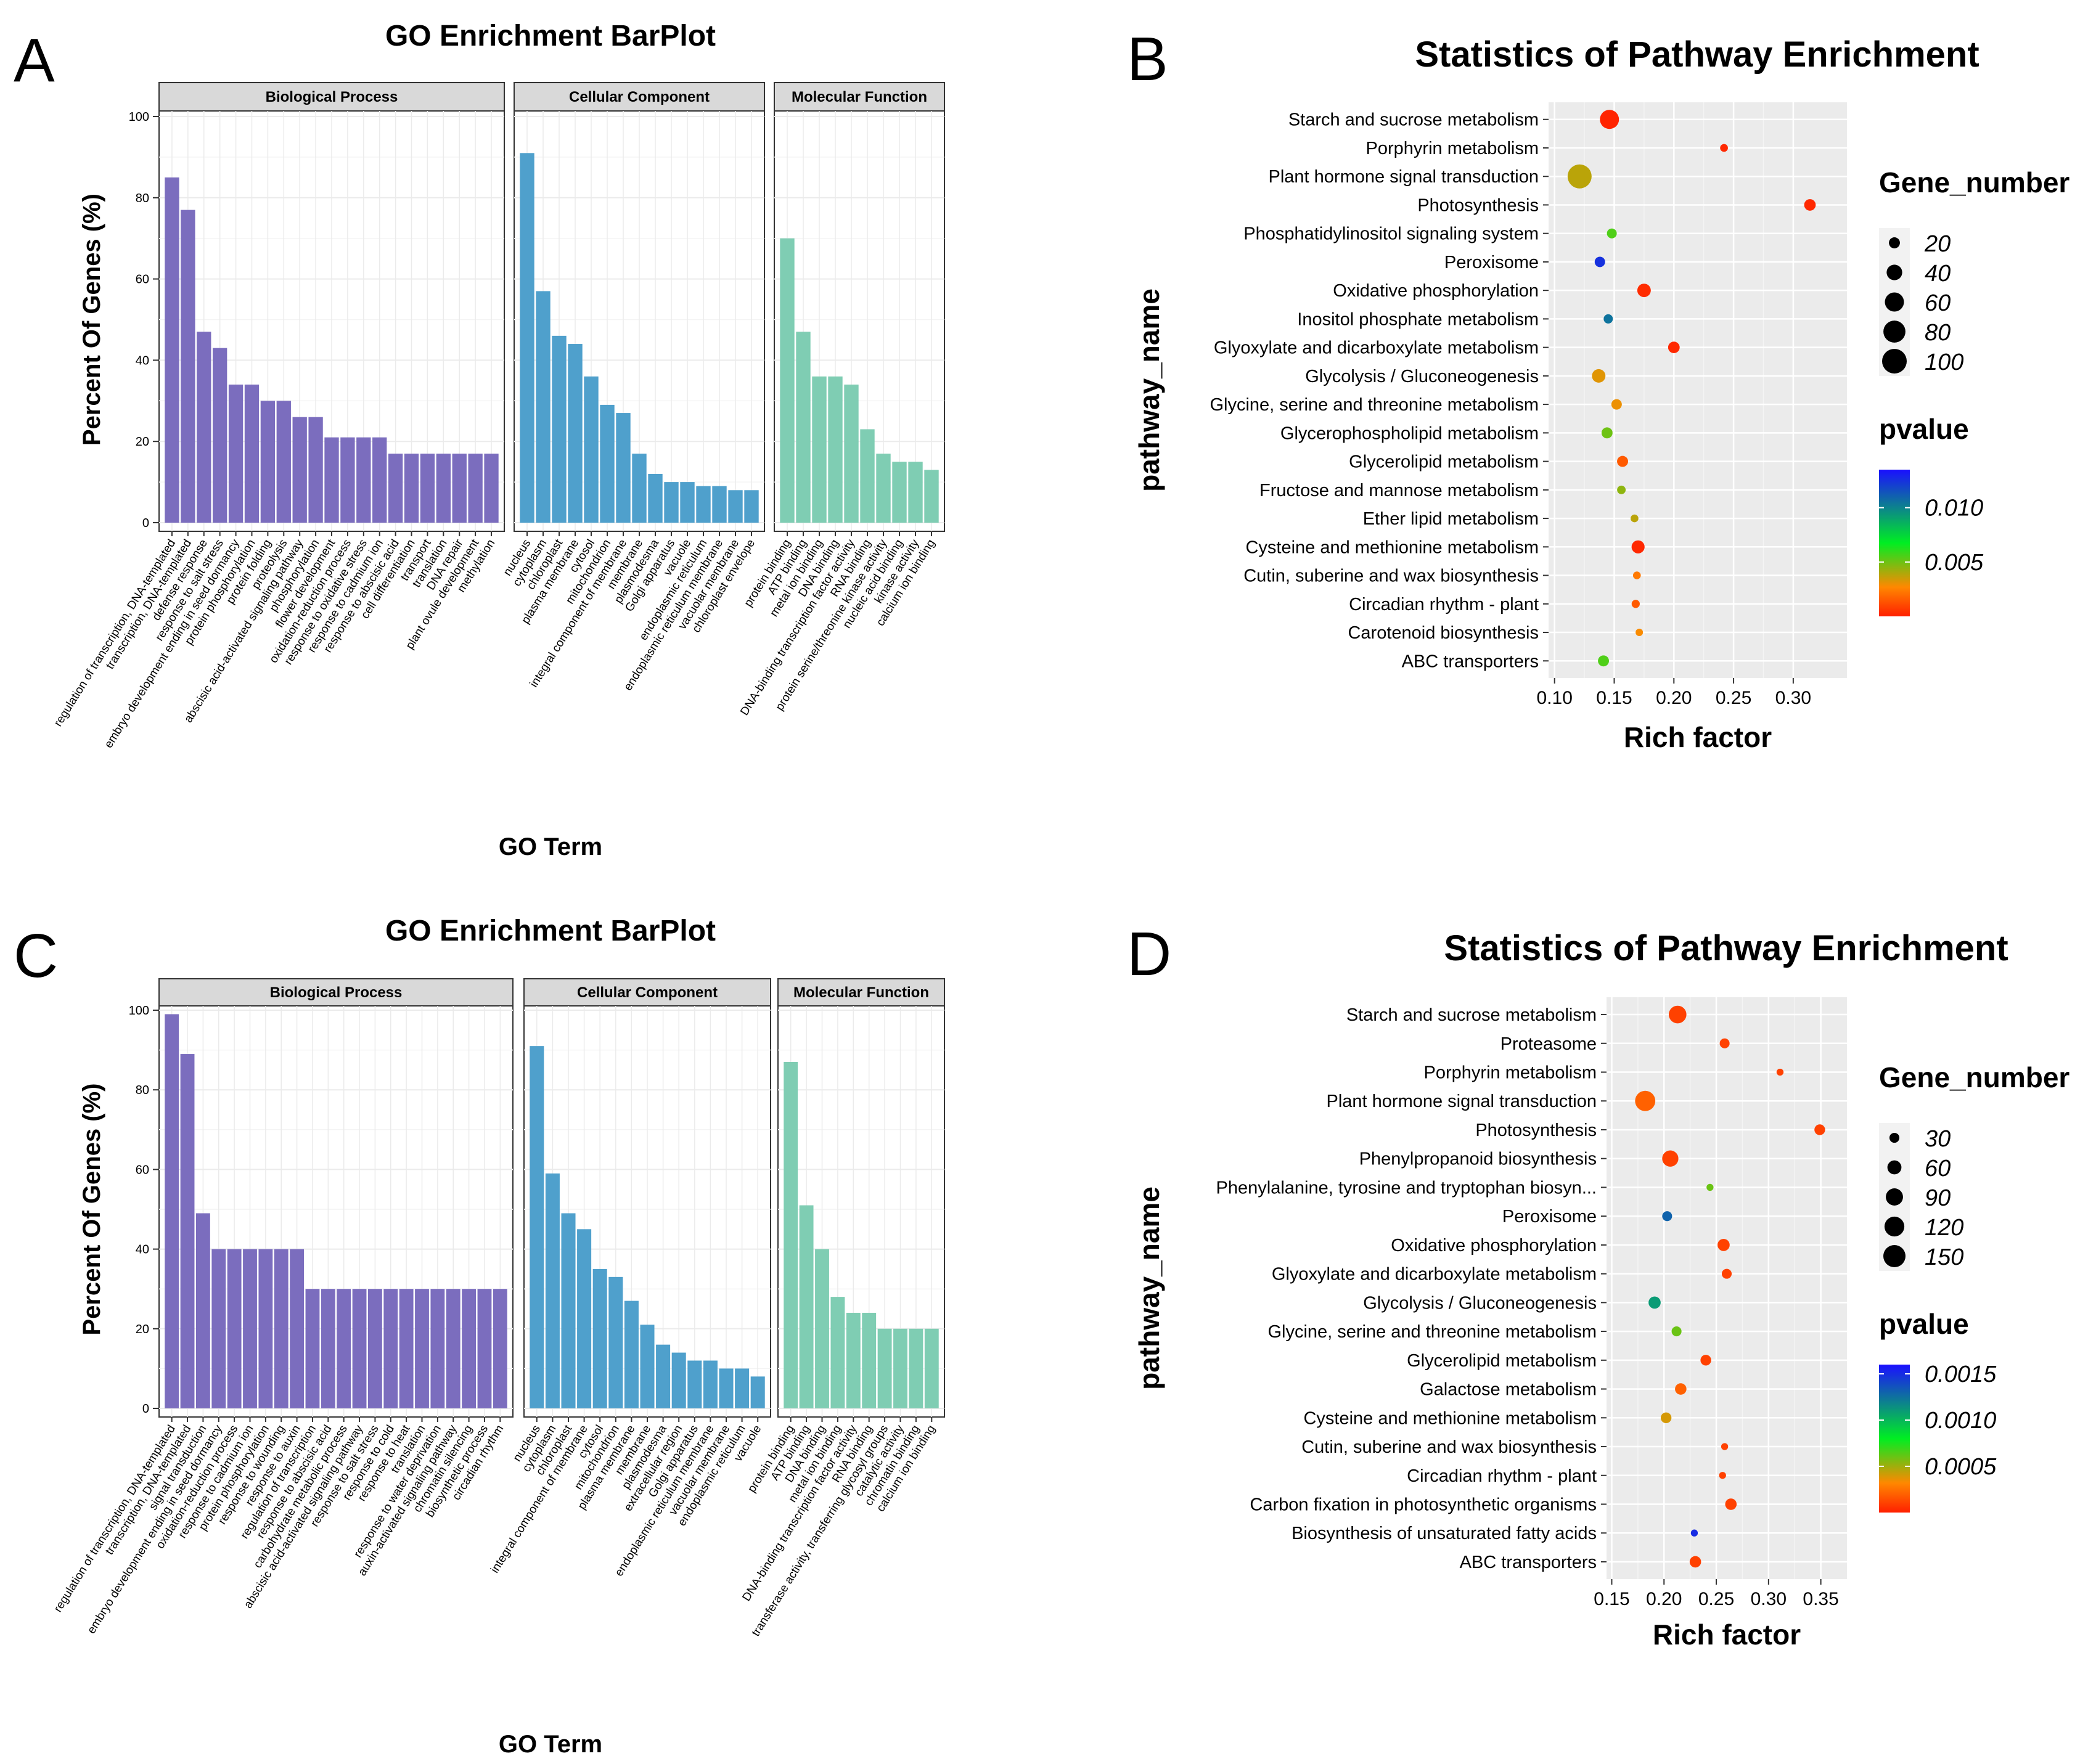  I want to click on size-legend-label: 60, so click(1938, 1169).